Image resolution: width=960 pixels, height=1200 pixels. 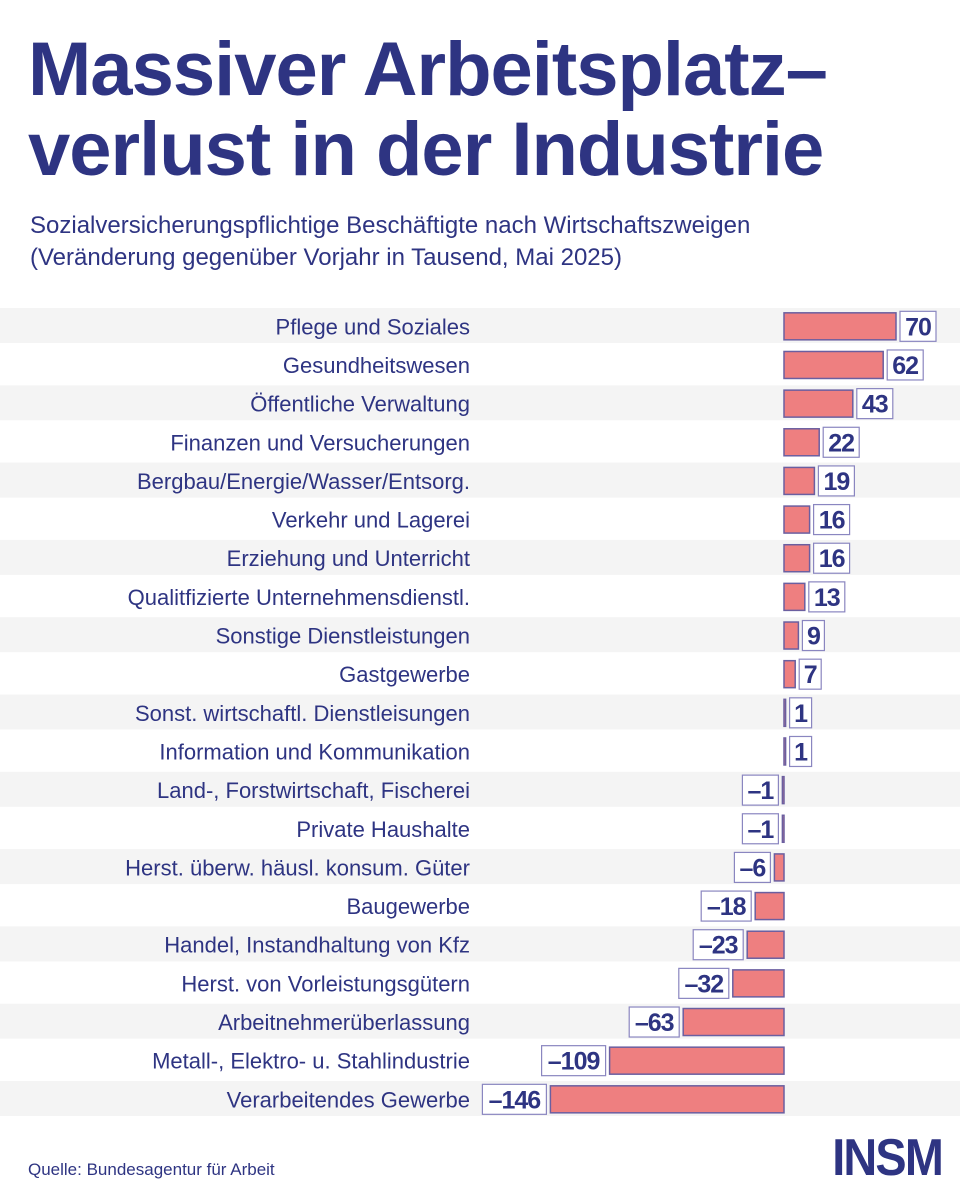 What do you see at coordinates (151, 1169) in the screenshot?
I see `source-note: Quelle: Bundesagentur für Arbeit` at bounding box center [151, 1169].